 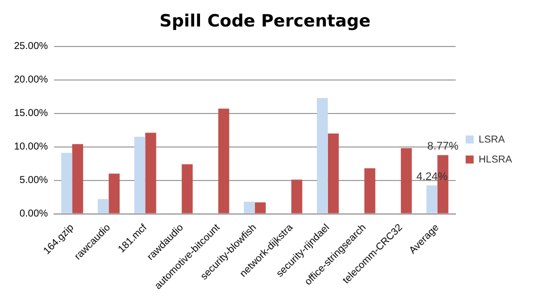 I want to click on legend-label: LSRA, so click(x=492, y=140).